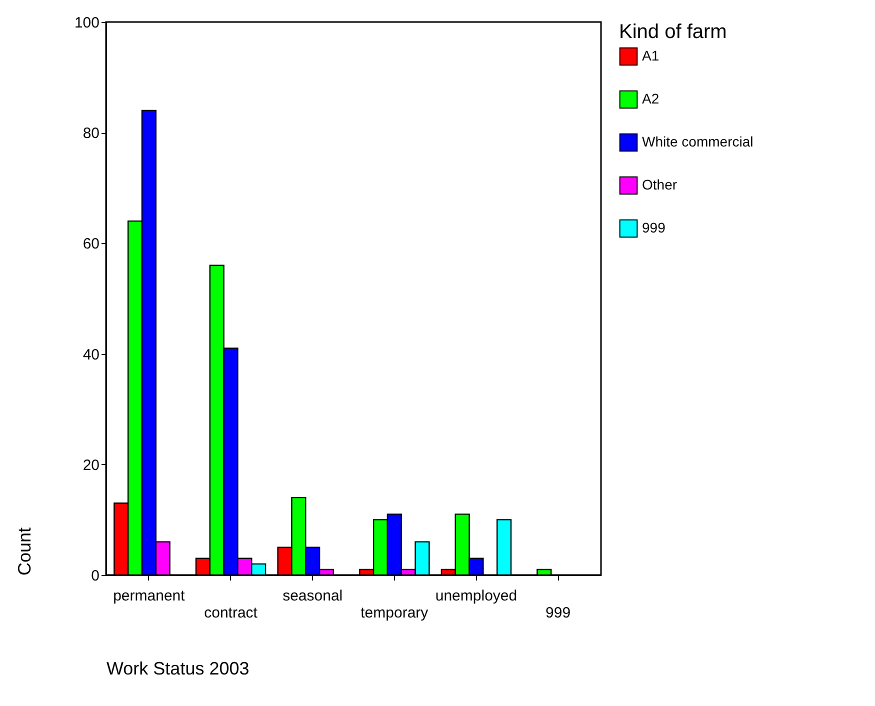  I want to click on x-tick-label: 999, so click(558, 613).